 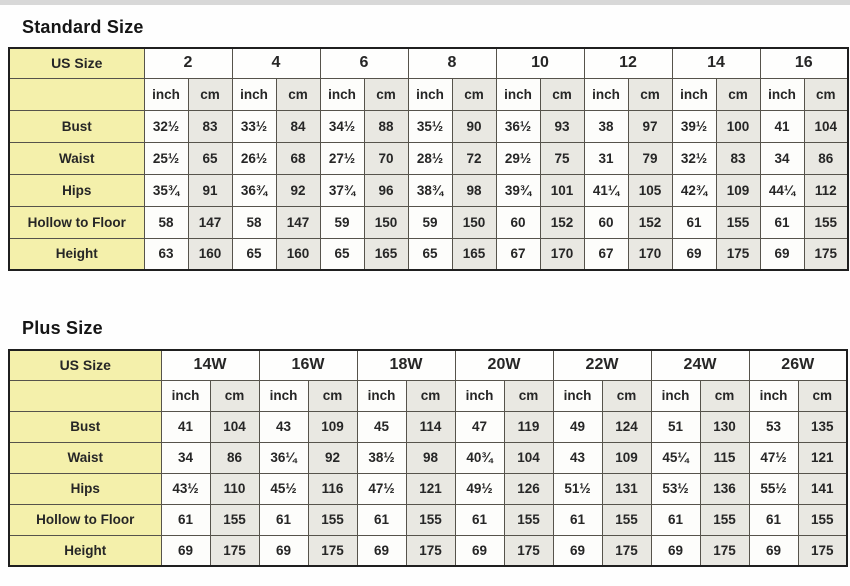 I want to click on plus-measurement-label: Bust, so click(x=85, y=426).